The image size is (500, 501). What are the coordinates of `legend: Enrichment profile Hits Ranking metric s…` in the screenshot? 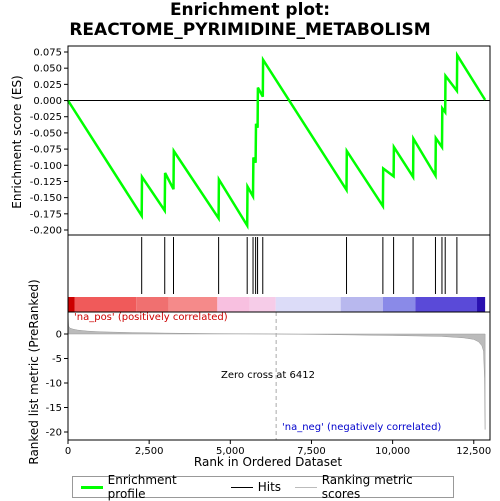 It's located at (263, 487).